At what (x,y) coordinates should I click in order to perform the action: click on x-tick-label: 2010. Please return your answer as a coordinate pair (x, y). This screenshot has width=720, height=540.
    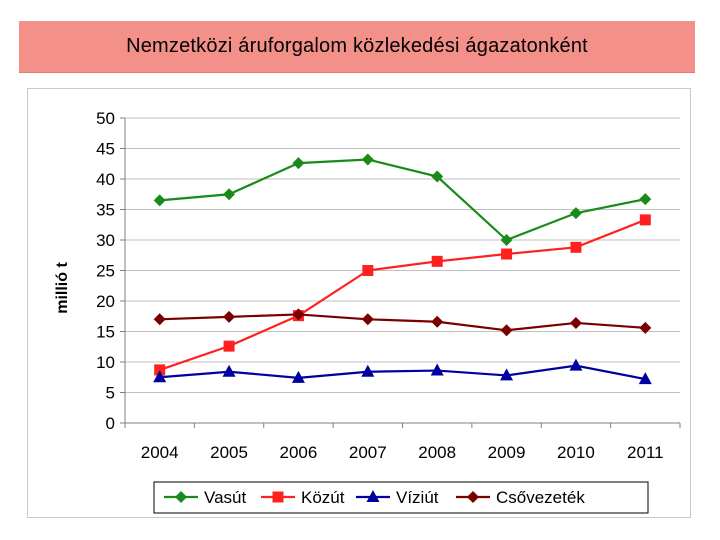
    Looking at the image, I should click on (576, 452).